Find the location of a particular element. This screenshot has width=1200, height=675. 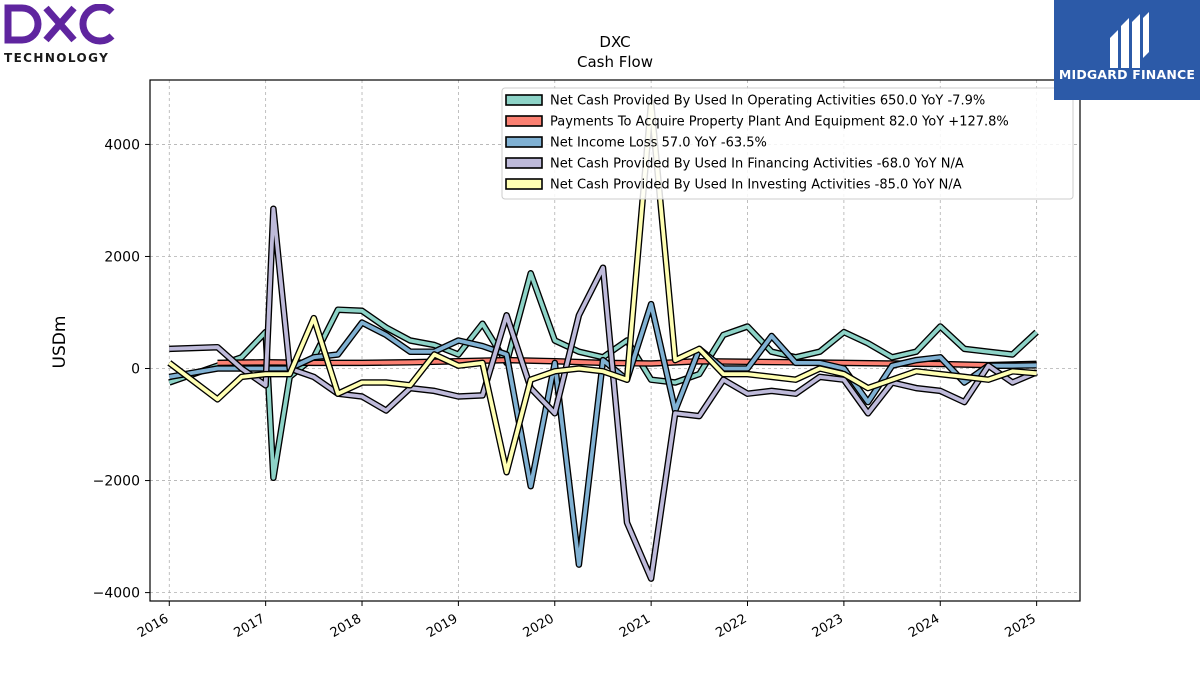

midgard-finance-watermark: MIDGARD FINANCE is located at coordinates (1127, 50).